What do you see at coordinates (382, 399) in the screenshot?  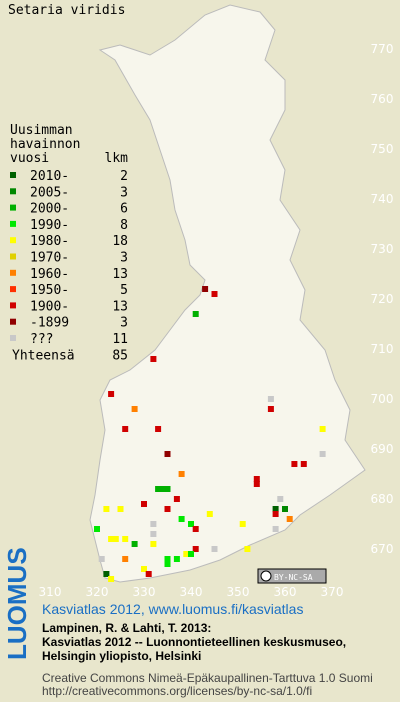 I see `y-label: 700` at bounding box center [382, 399].